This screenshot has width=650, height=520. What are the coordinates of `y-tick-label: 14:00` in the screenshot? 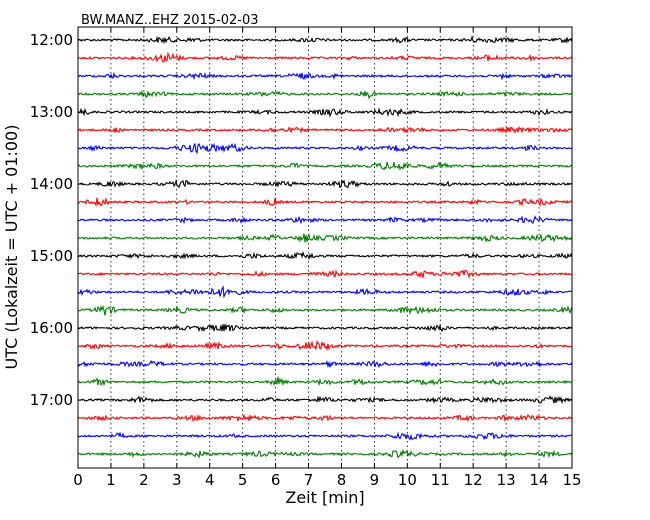 It's located at (51, 184).